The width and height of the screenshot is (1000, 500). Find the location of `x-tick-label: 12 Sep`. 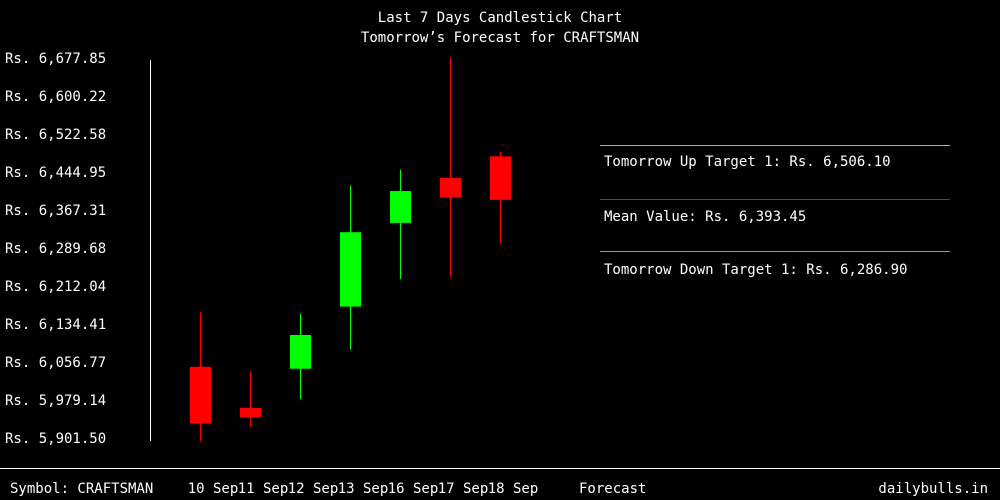

x-tick-label: 12 Sep is located at coordinates (313, 489).